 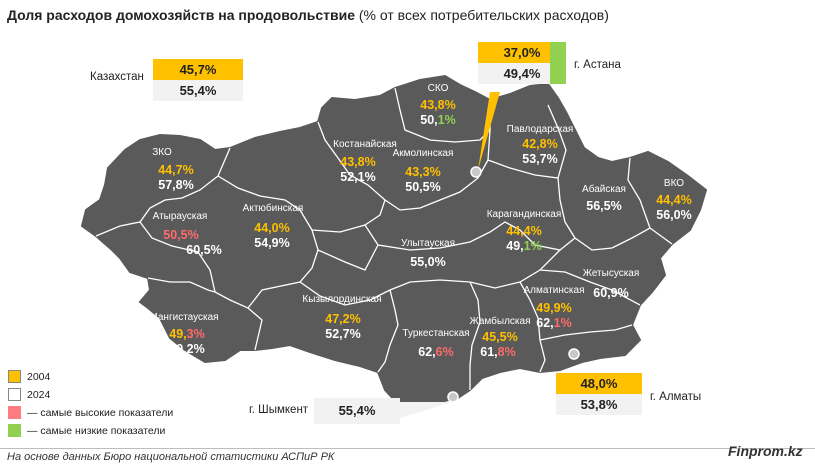 I want to click on region-abay-name: Абайская, so click(x=604, y=189).